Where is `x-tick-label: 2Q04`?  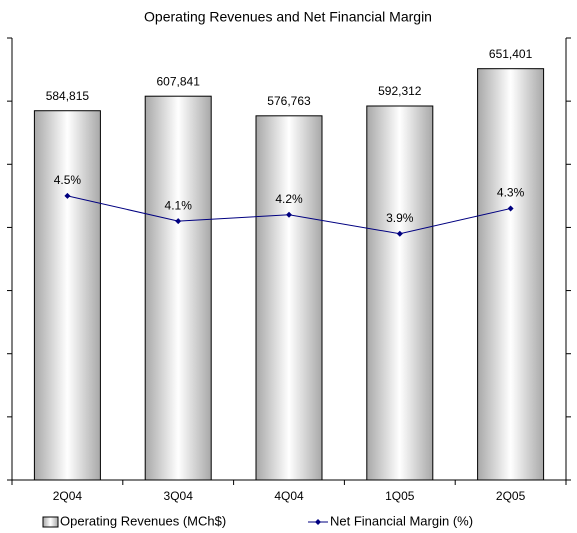
x-tick-label: 2Q04 is located at coordinates (68, 496).